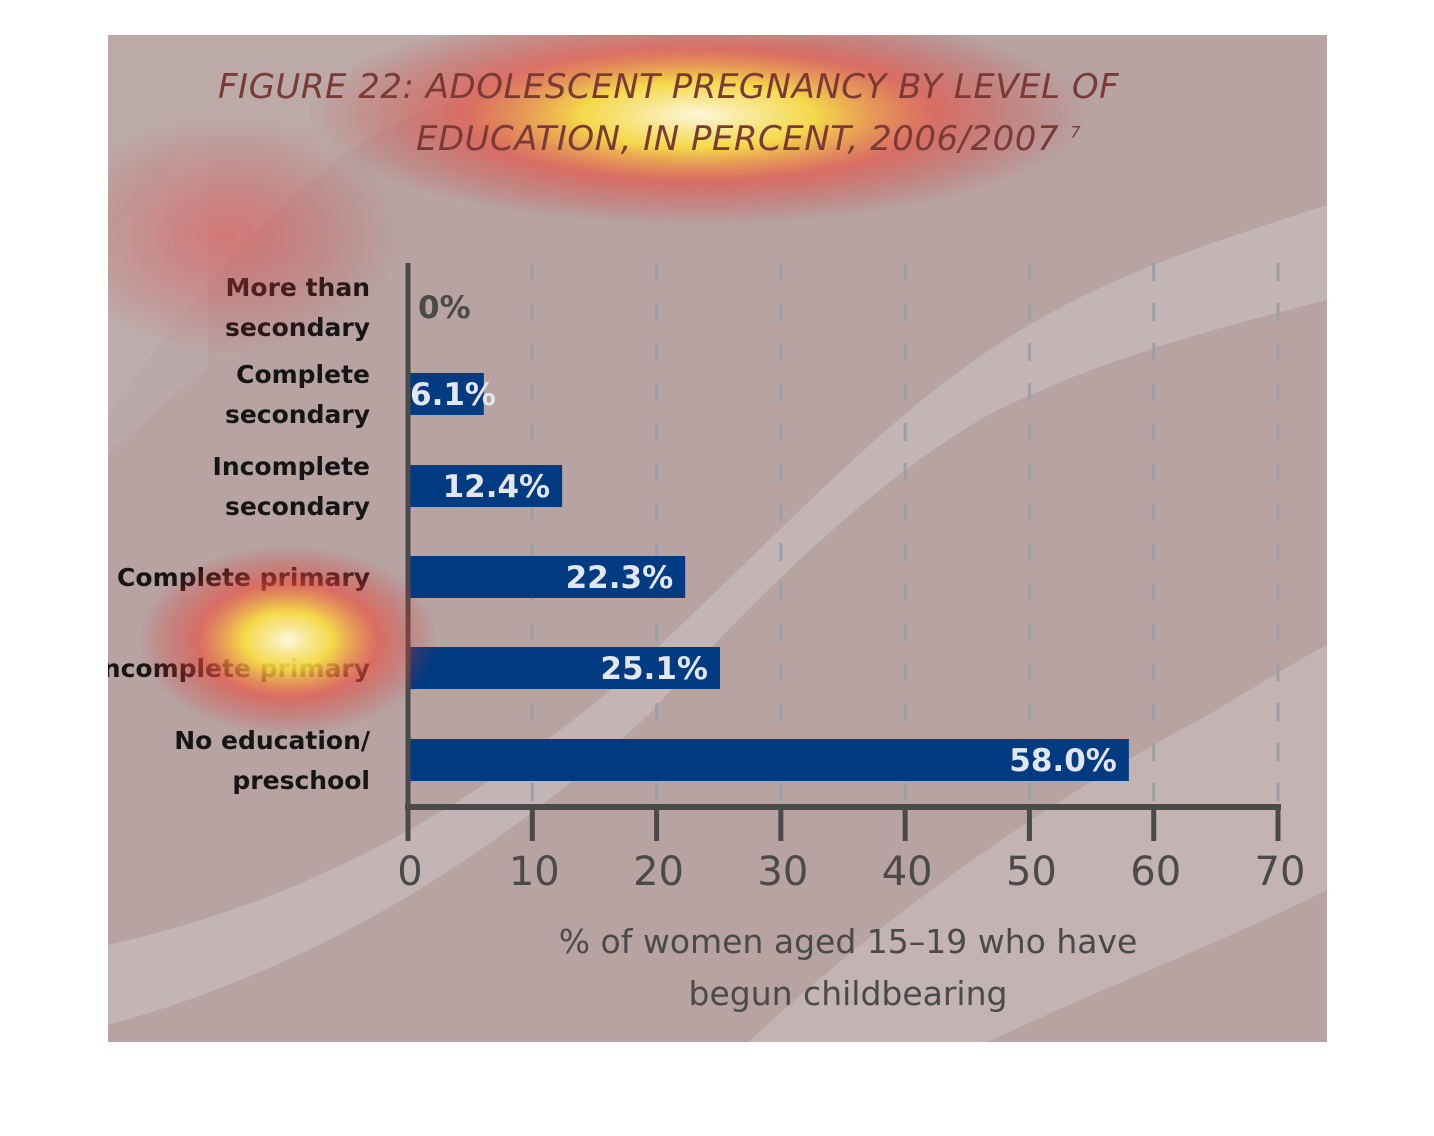 The width and height of the screenshot is (1434, 1136). I want to click on x-tick-label-40: 40, so click(907, 872).